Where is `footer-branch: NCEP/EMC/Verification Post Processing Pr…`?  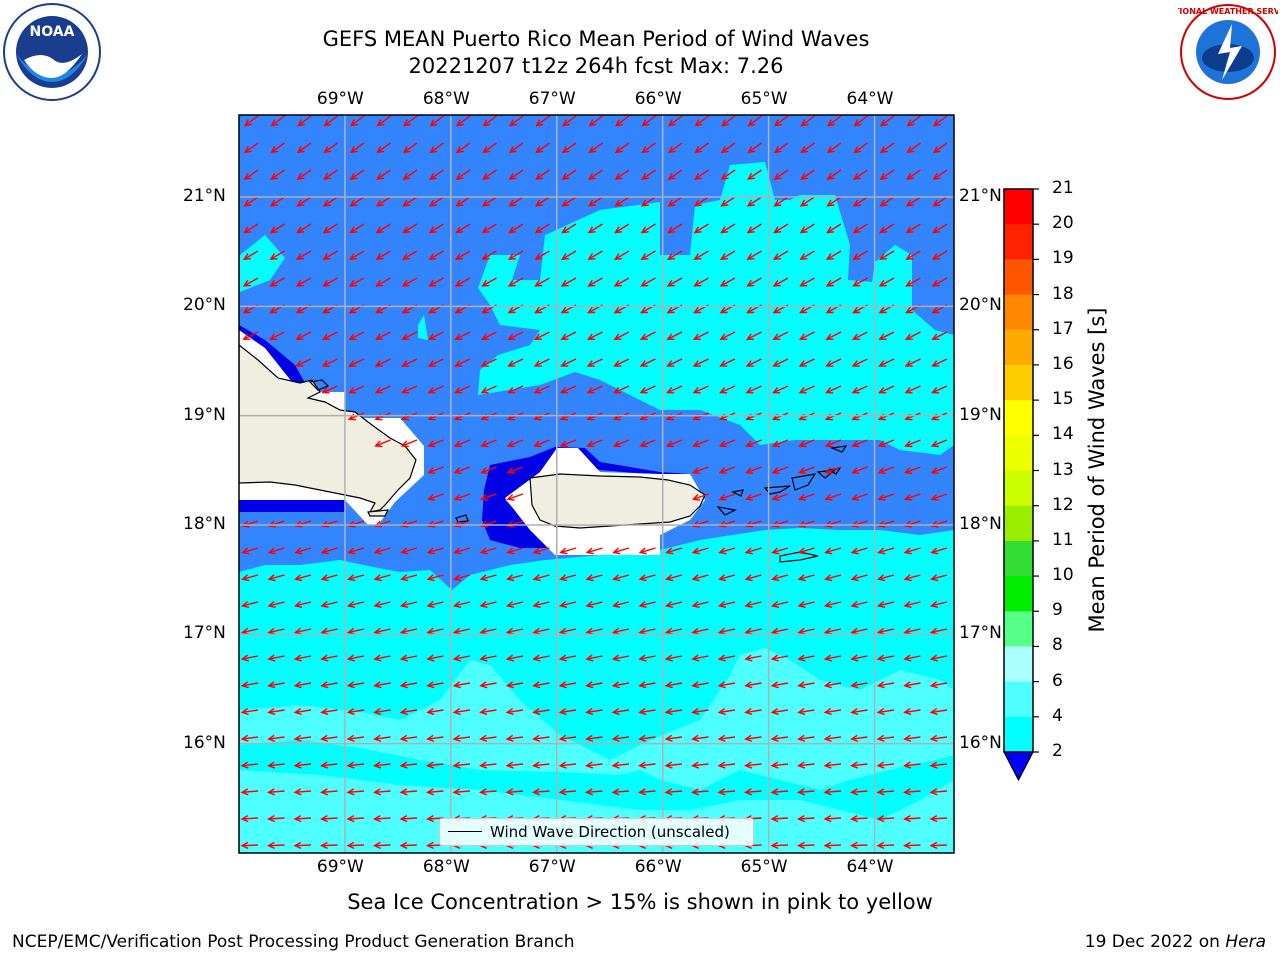 footer-branch: NCEP/EMC/Verification Post Processing Pr… is located at coordinates (293, 942).